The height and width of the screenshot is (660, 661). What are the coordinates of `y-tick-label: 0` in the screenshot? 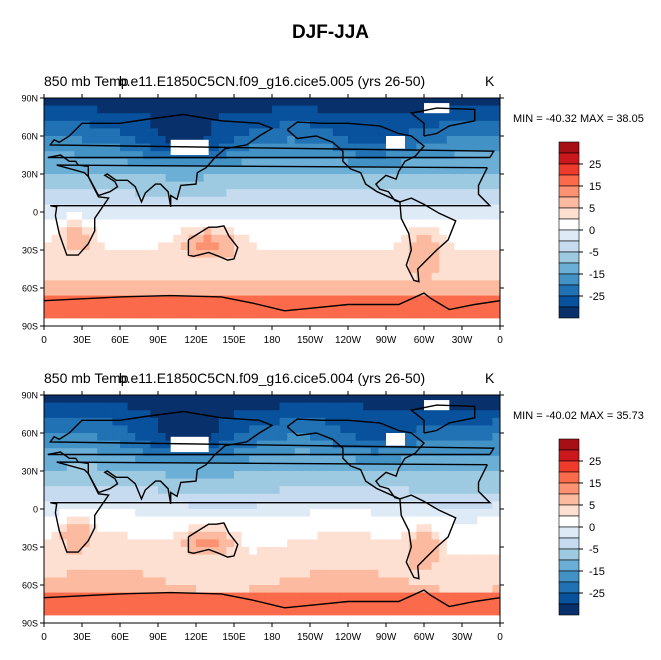 It's located at (35, 213).